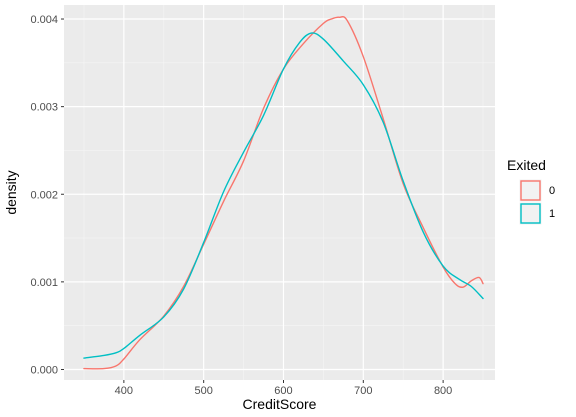  Describe the element at coordinates (552, 214) in the screenshot. I see `legend-label: 1` at that location.